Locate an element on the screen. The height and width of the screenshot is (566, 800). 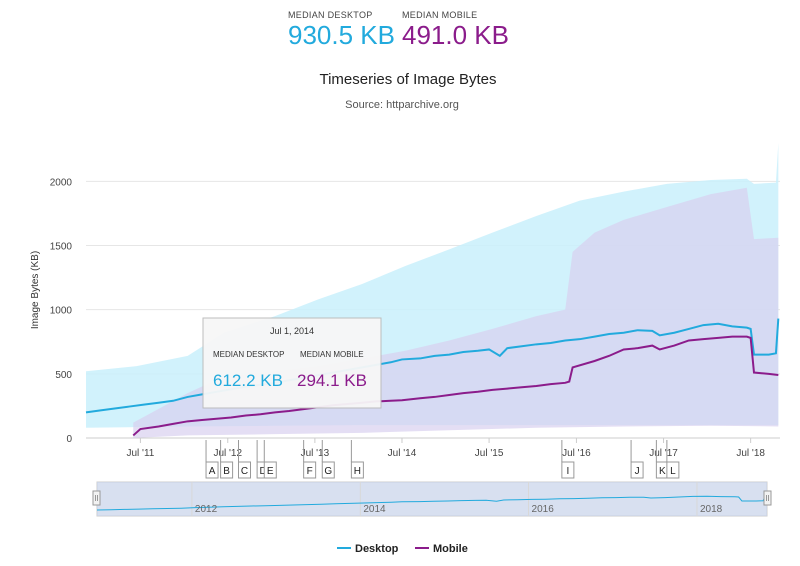
x-tick-label: Jul '14 is located at coordinates (402, 453).